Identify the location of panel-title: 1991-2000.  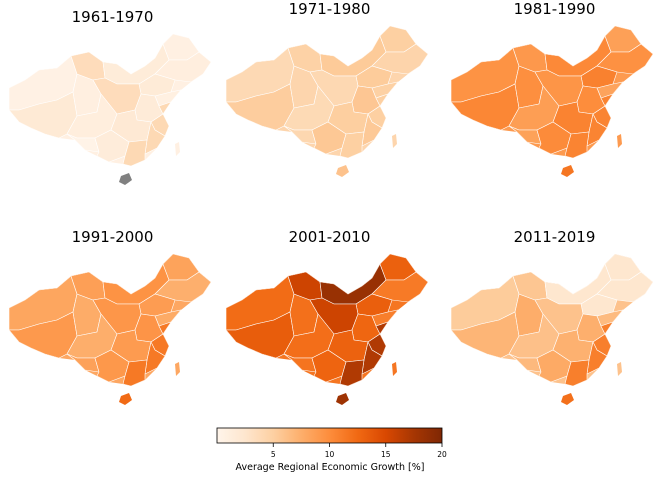
(112, 237).